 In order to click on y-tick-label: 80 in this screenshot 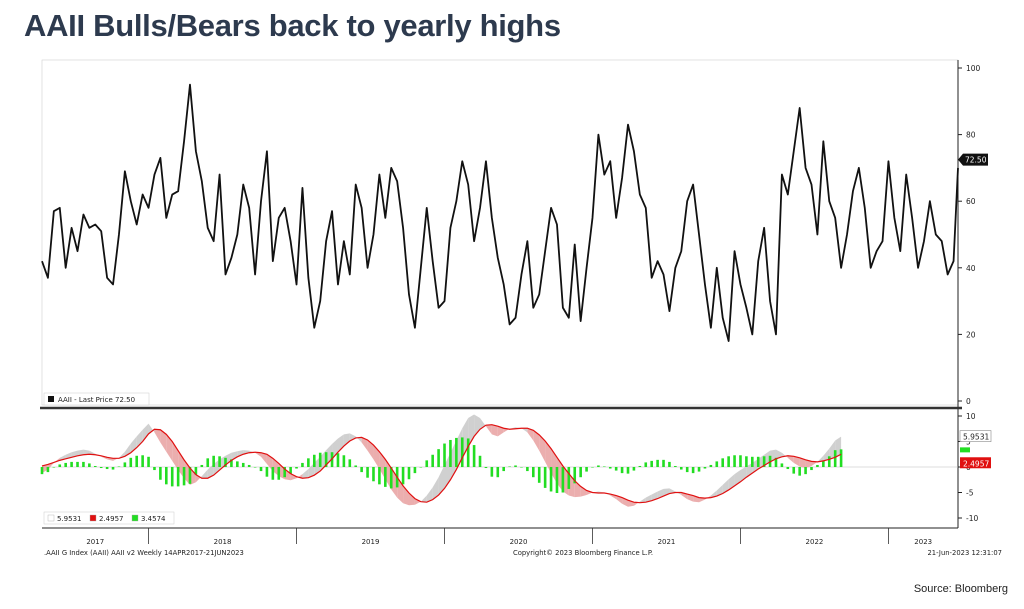, I will do `click(971, 135)`.